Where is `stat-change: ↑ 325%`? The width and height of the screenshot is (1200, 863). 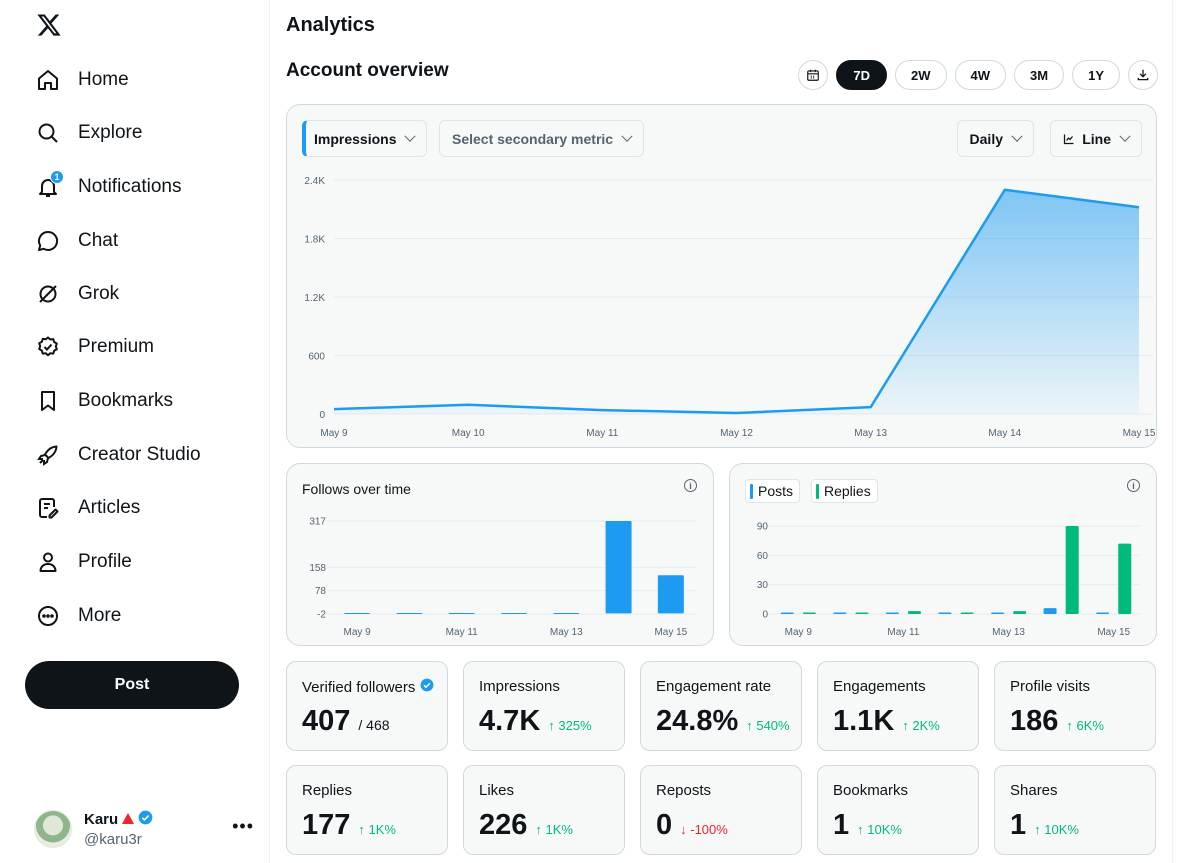
stat-change: ↑ 325% is located at coordinates (570, 725).